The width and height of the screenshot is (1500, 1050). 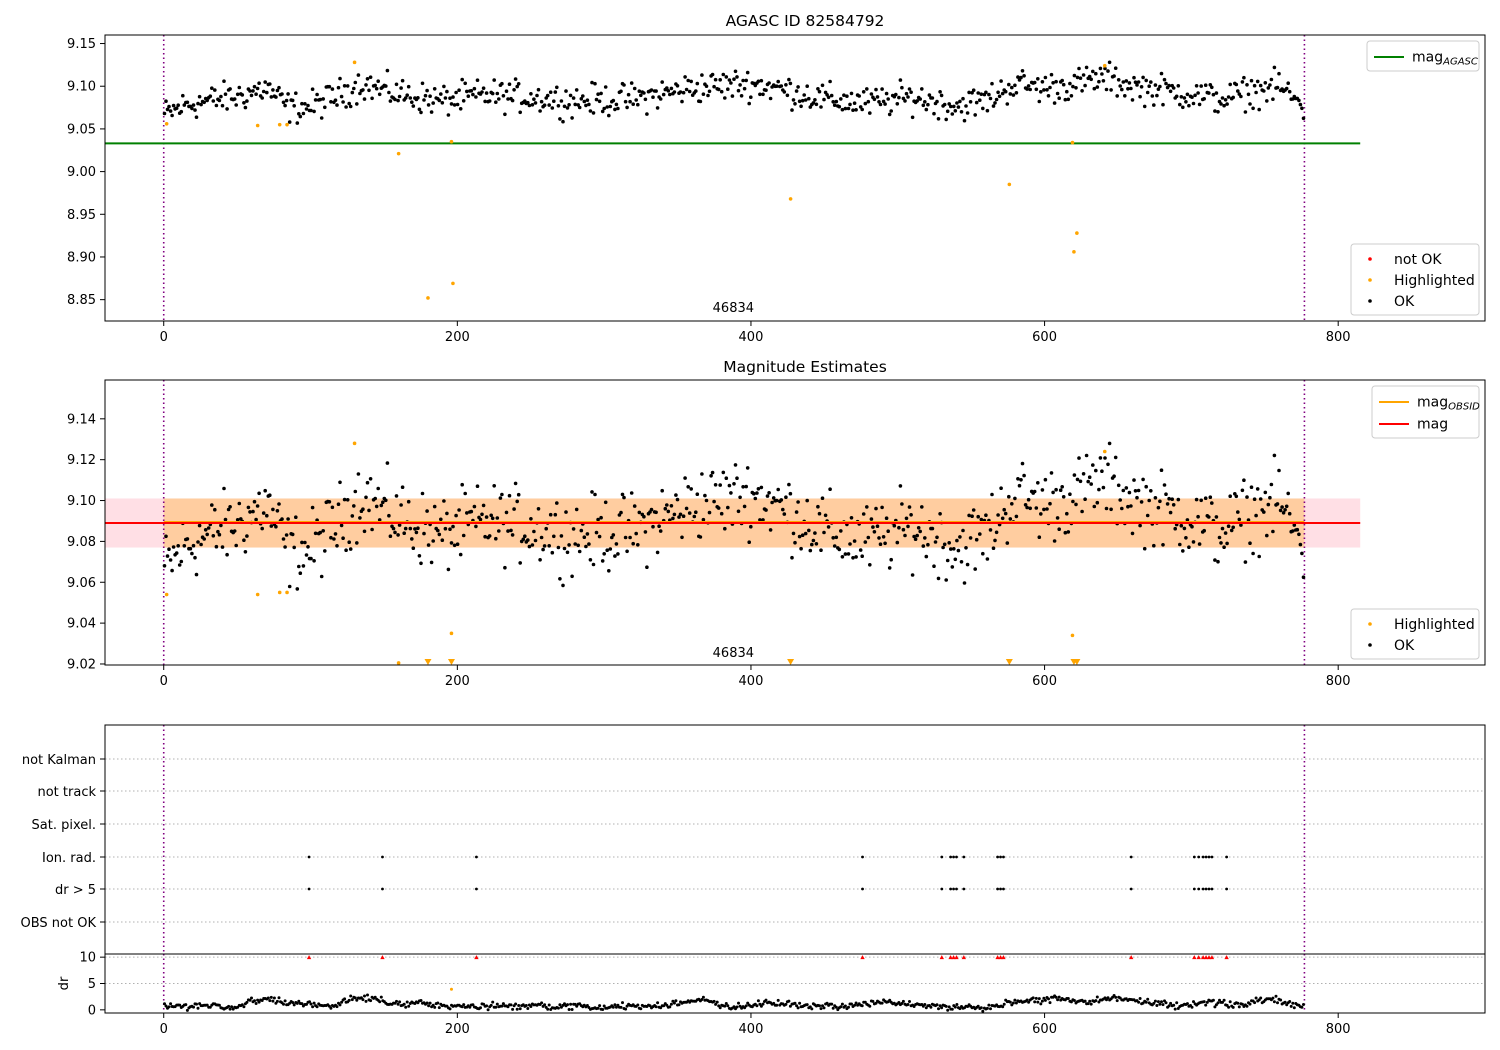 What do you see at coordinates (92, 984) in the screenshot?
I see `y-tick-label: 5` at bounding box center [92, 984].